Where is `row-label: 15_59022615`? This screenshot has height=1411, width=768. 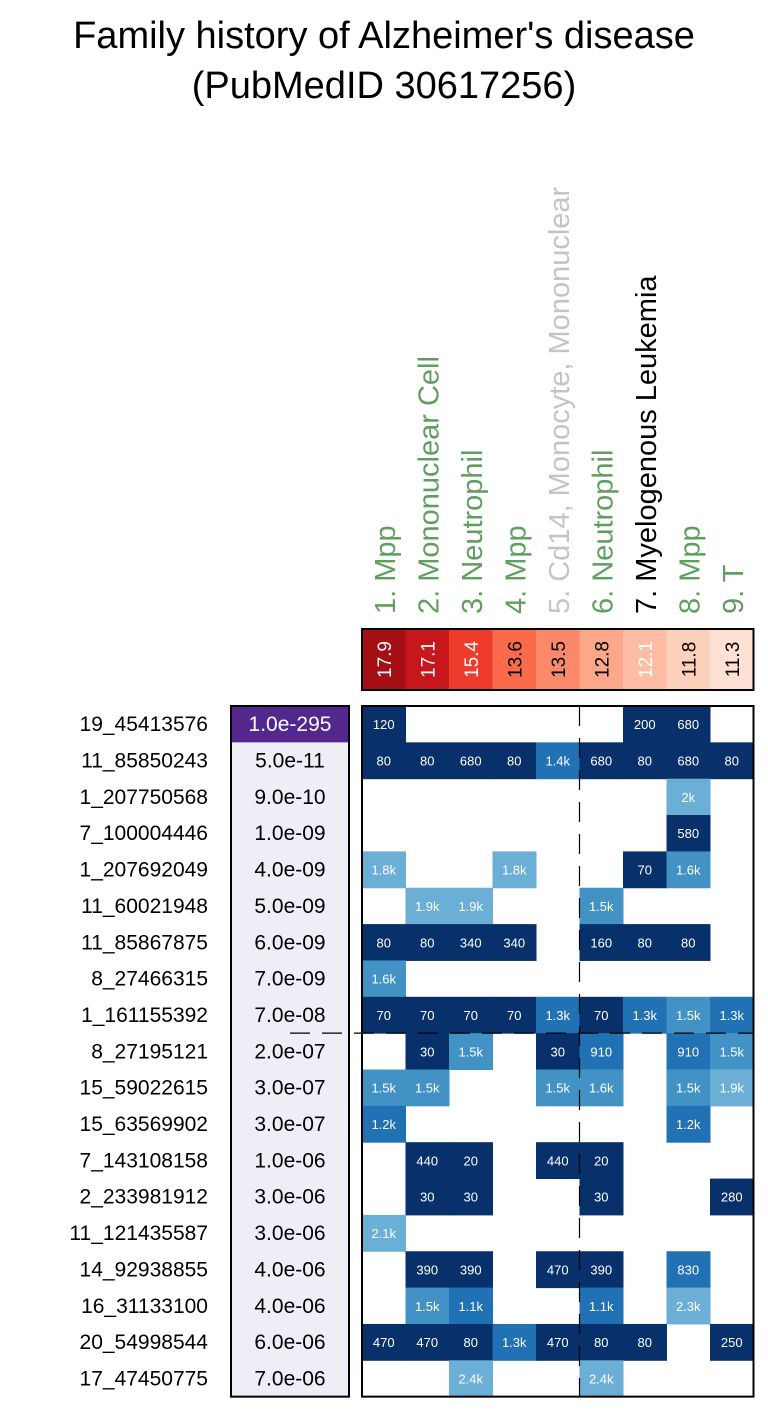
row-label: 15_59022615 is located at coordinates (144, 1088).